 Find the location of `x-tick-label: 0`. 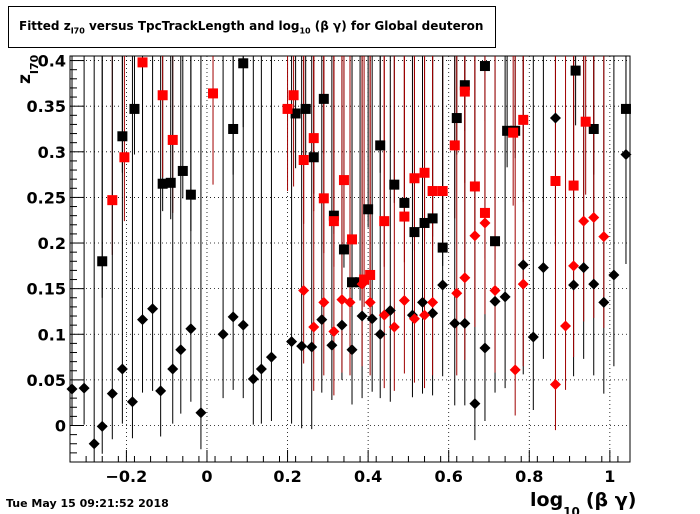

x-tick-label: 0 is located at coordinates (206, 476).